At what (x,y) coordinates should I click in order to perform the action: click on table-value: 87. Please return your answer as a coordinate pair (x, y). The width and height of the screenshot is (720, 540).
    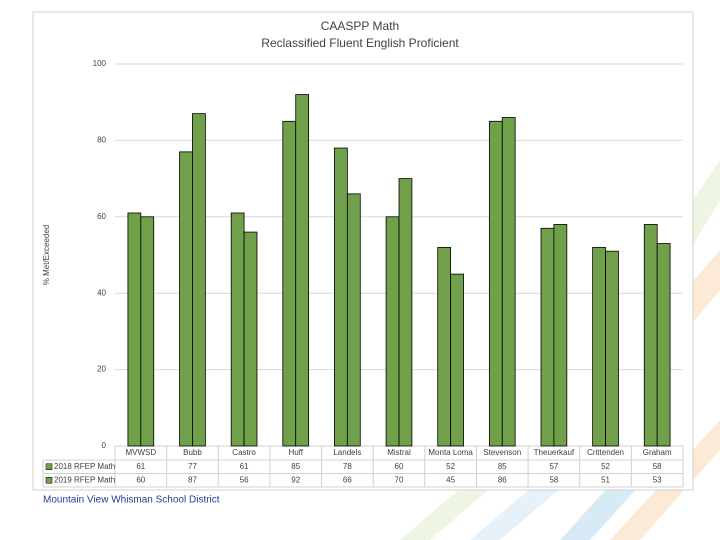
    Looking at the image, I should click on (192, 479).